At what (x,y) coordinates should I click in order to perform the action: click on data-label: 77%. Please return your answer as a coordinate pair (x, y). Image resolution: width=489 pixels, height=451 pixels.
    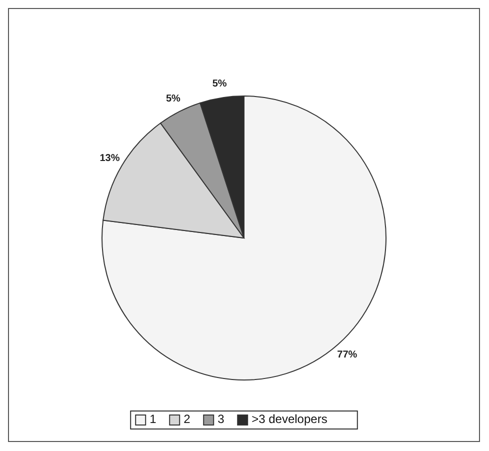
    Looking at the image, I should click on (347, 355).